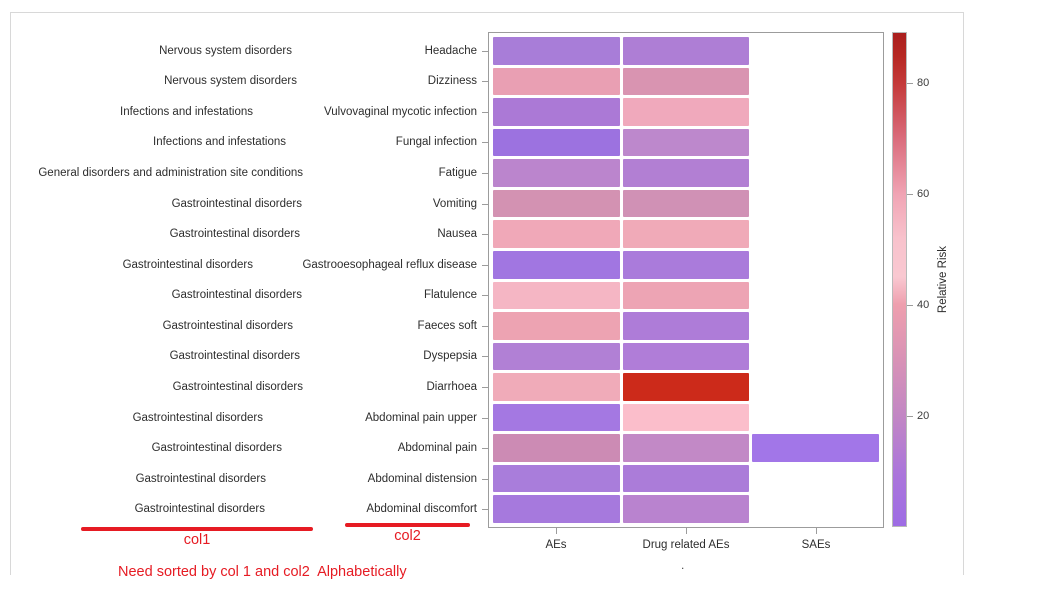  Describe the element at coordinates (923, 194) in the screenshot. I see `colorbar-tick-label: 60` at that location.